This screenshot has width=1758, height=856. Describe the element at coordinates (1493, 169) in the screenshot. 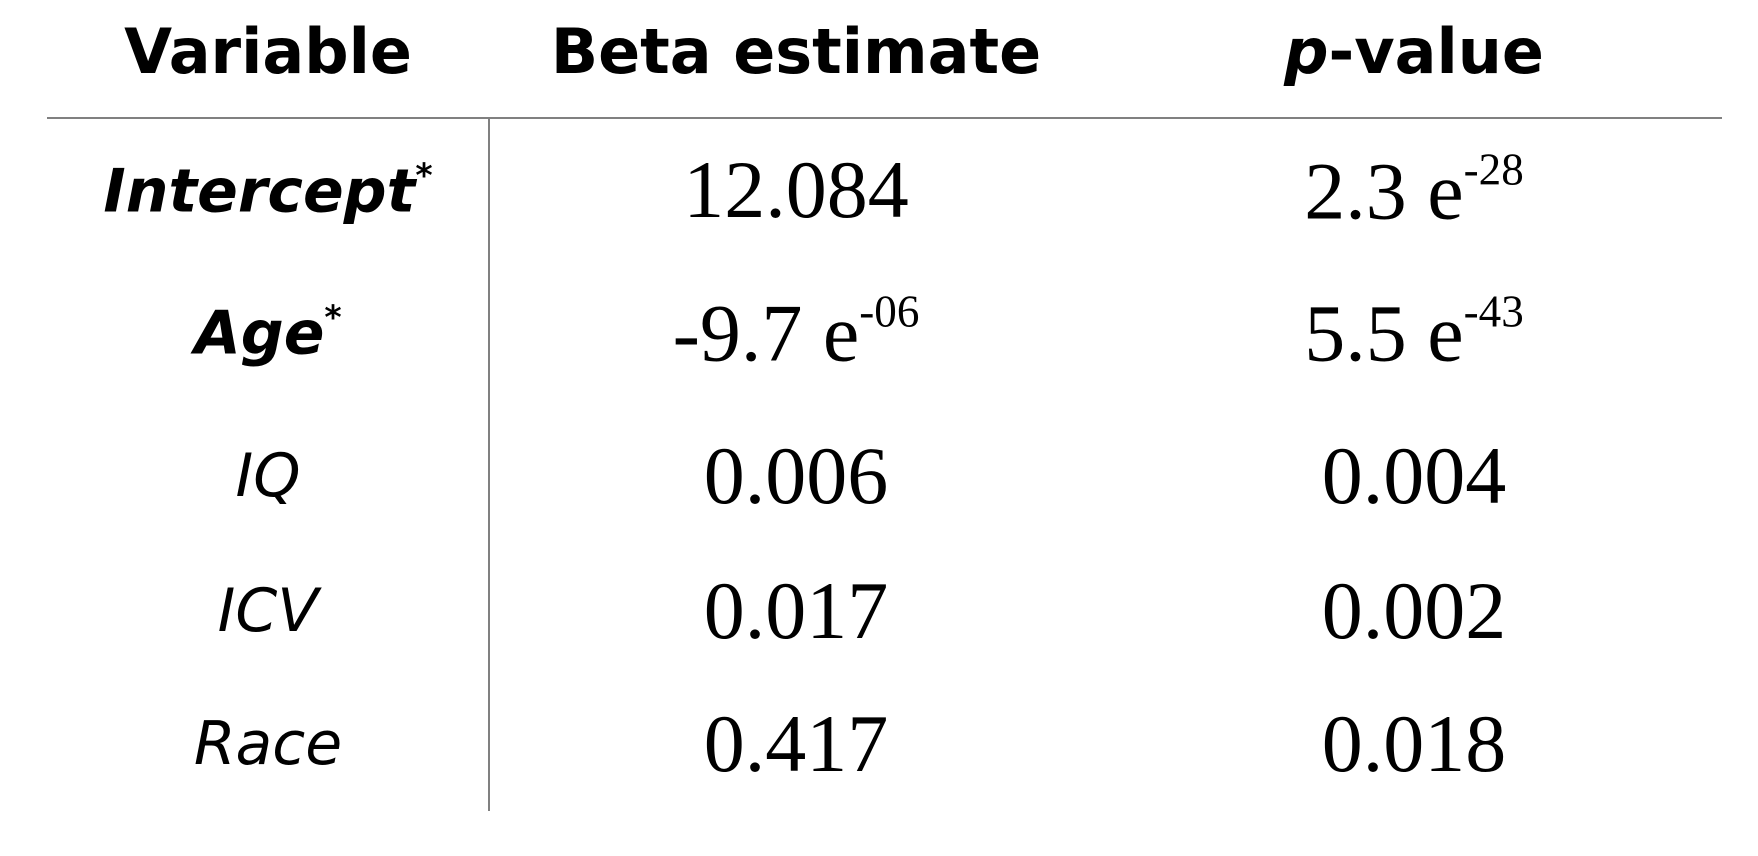

I see `p-exponent: -28` at that location.